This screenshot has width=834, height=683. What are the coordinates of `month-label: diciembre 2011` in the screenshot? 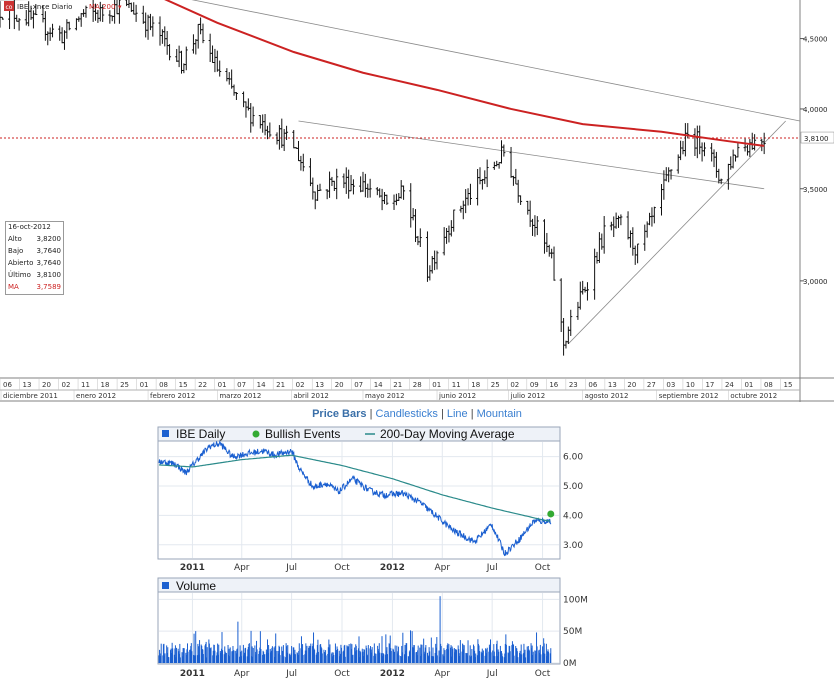 It's located at (30, 396).